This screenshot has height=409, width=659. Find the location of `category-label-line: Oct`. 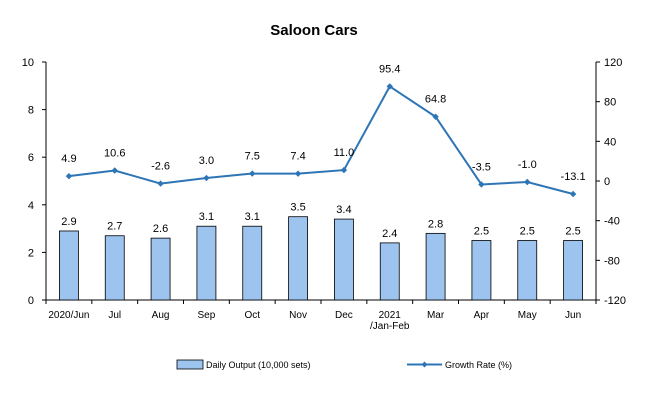

category-label-line: Oct is located at coordinates (252, 315).